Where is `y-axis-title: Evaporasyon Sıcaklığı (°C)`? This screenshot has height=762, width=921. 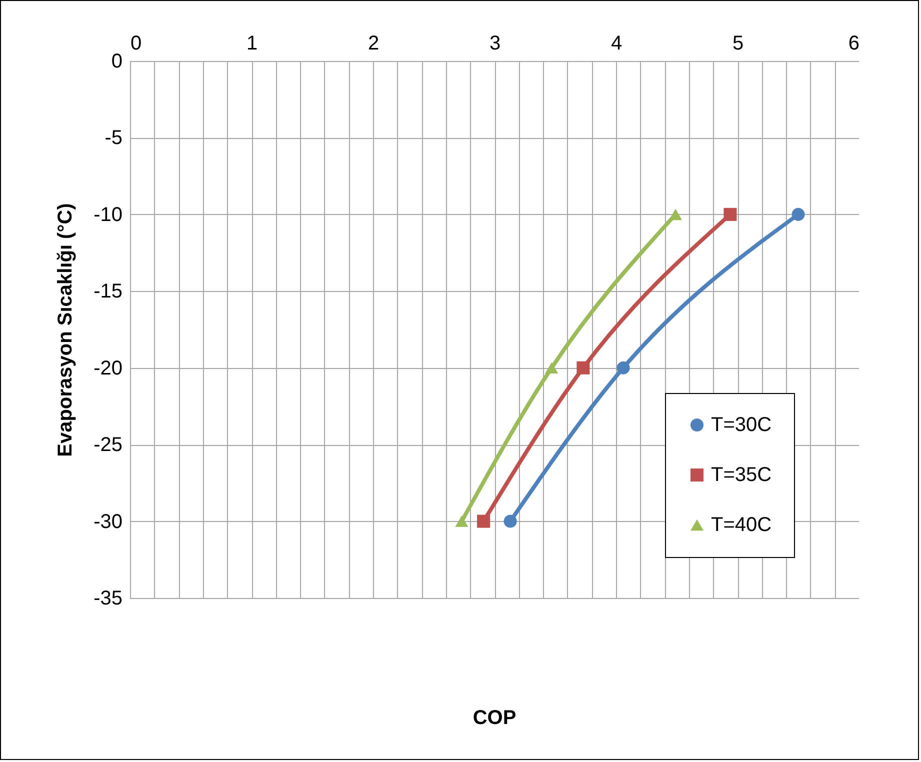
y-axis-title: Evaporasyon Sıcaklığı (°C) is located at coordinates (65, 330).